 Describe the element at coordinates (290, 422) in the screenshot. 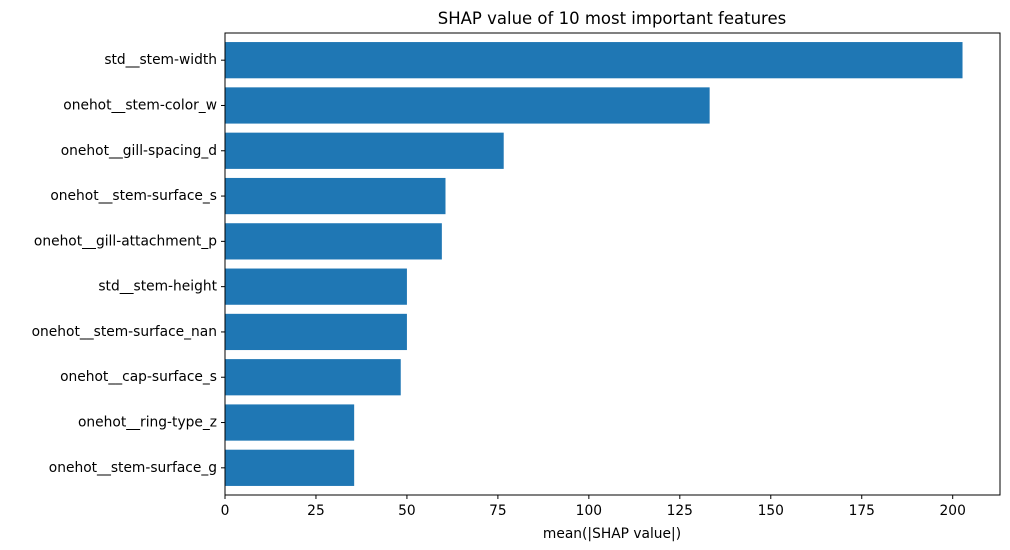

I see `bar-onehot__ring-type_z` at that location.